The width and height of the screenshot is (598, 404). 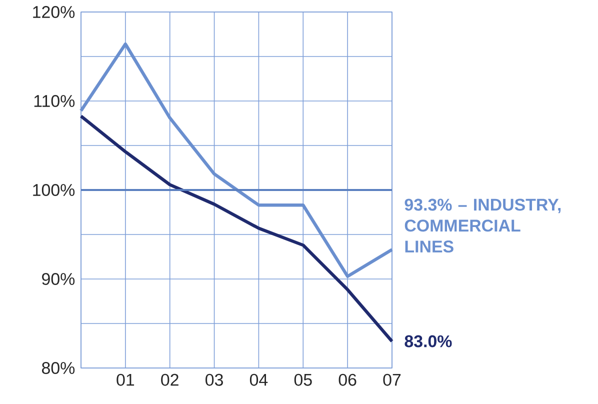 I want to click on x-tick-label: 04, so click(x=259, y=380).